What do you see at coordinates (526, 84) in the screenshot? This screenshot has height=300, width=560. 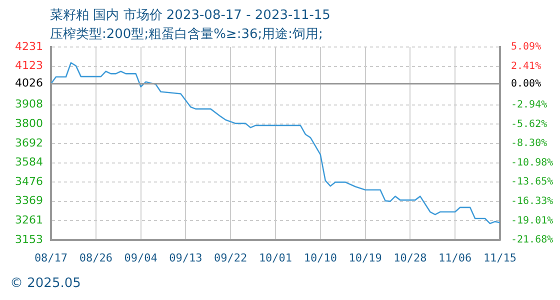 I see `y2-tick-label: 0.00%` at bounding box center [526, 84].